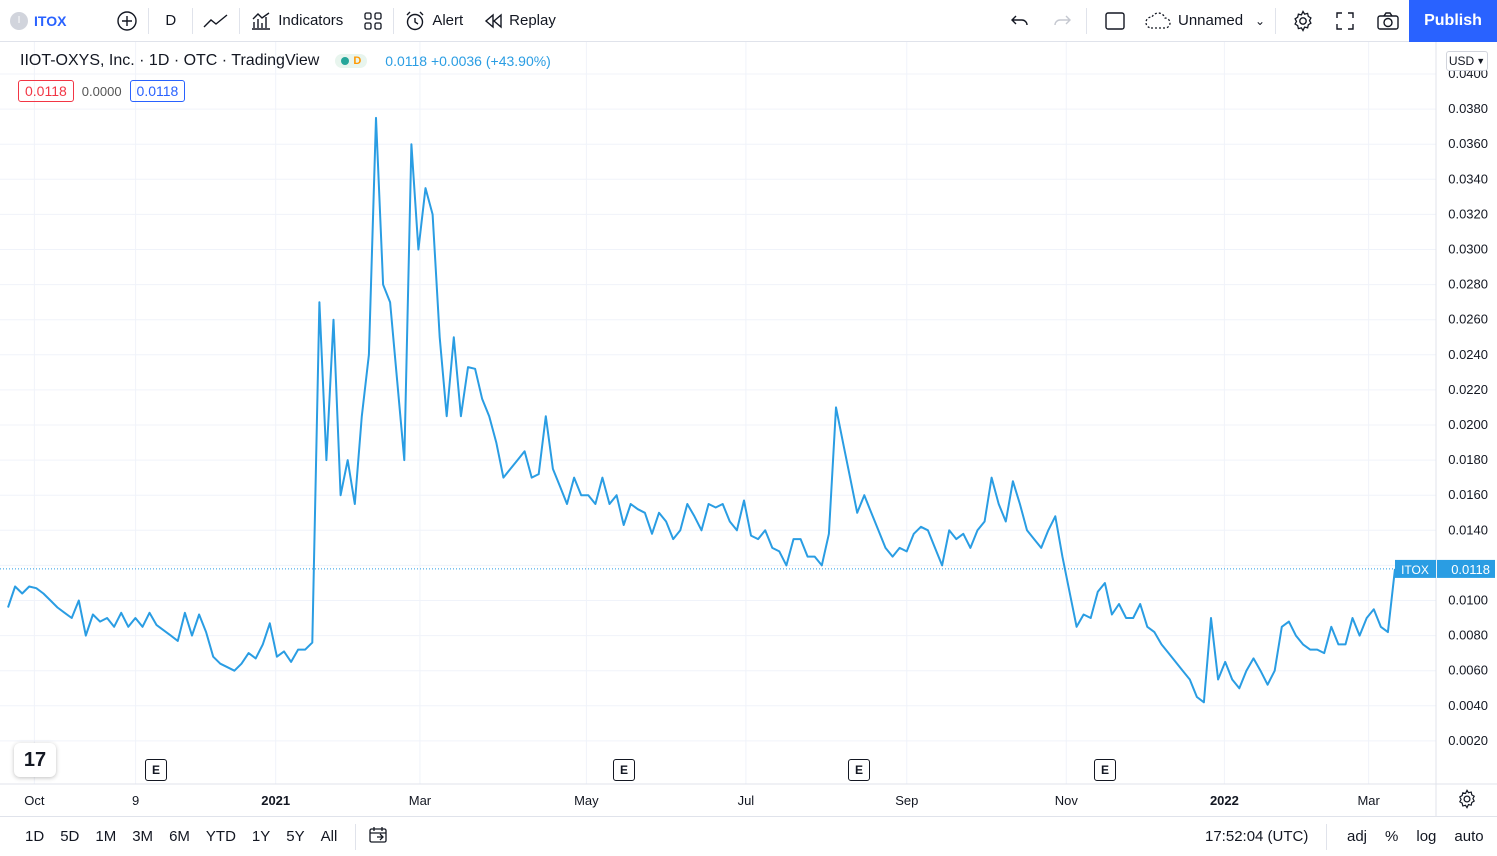  I want to click on settings-button, so click(1303, 21).